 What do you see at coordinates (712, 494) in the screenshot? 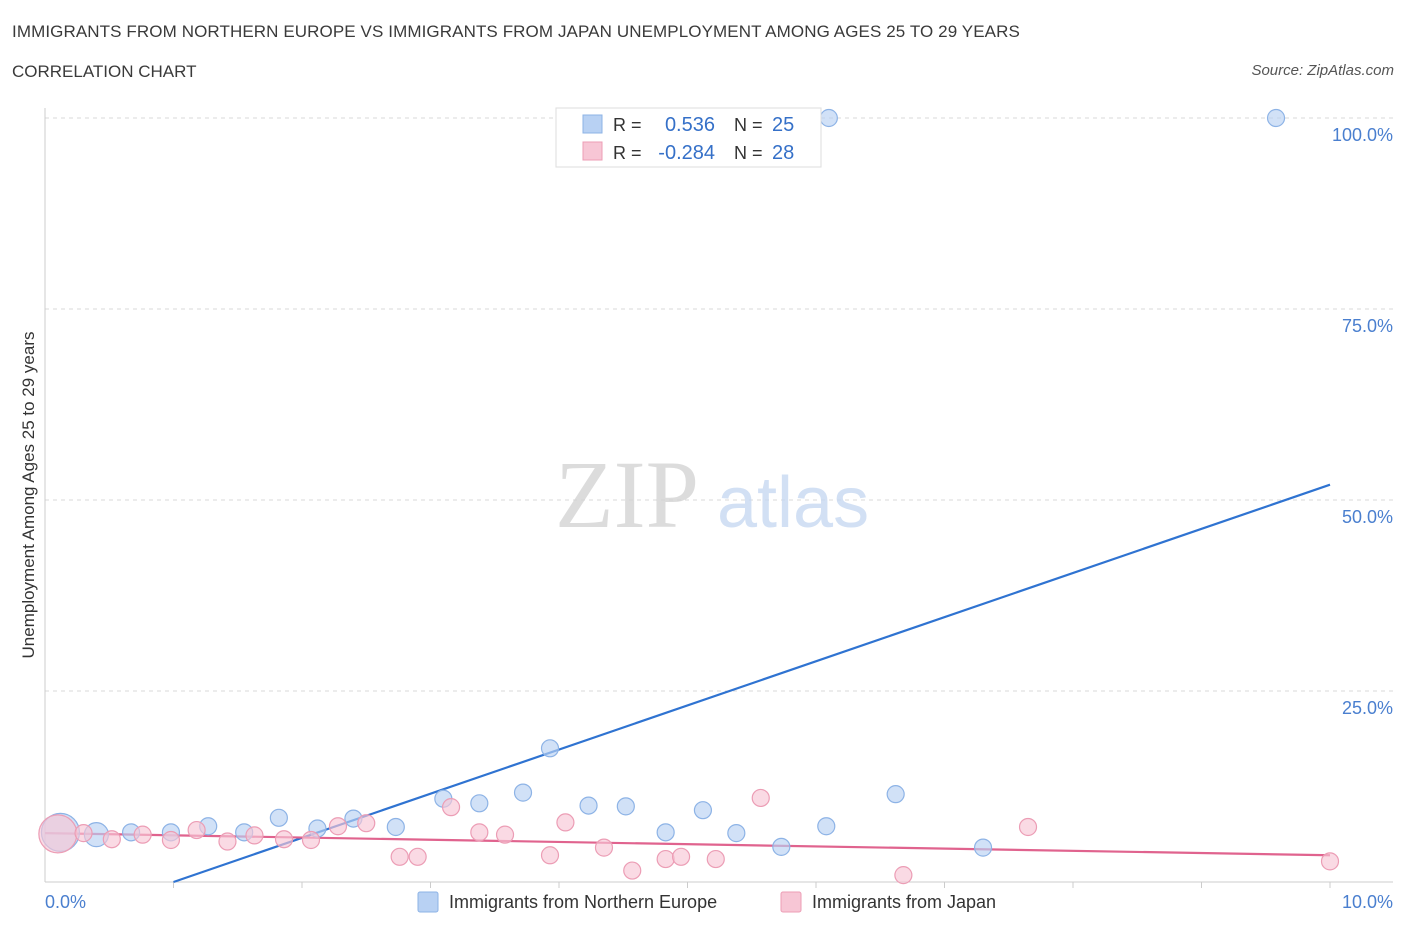
I see `watermark: ZIP atlas` at bounding box center [712, 494].